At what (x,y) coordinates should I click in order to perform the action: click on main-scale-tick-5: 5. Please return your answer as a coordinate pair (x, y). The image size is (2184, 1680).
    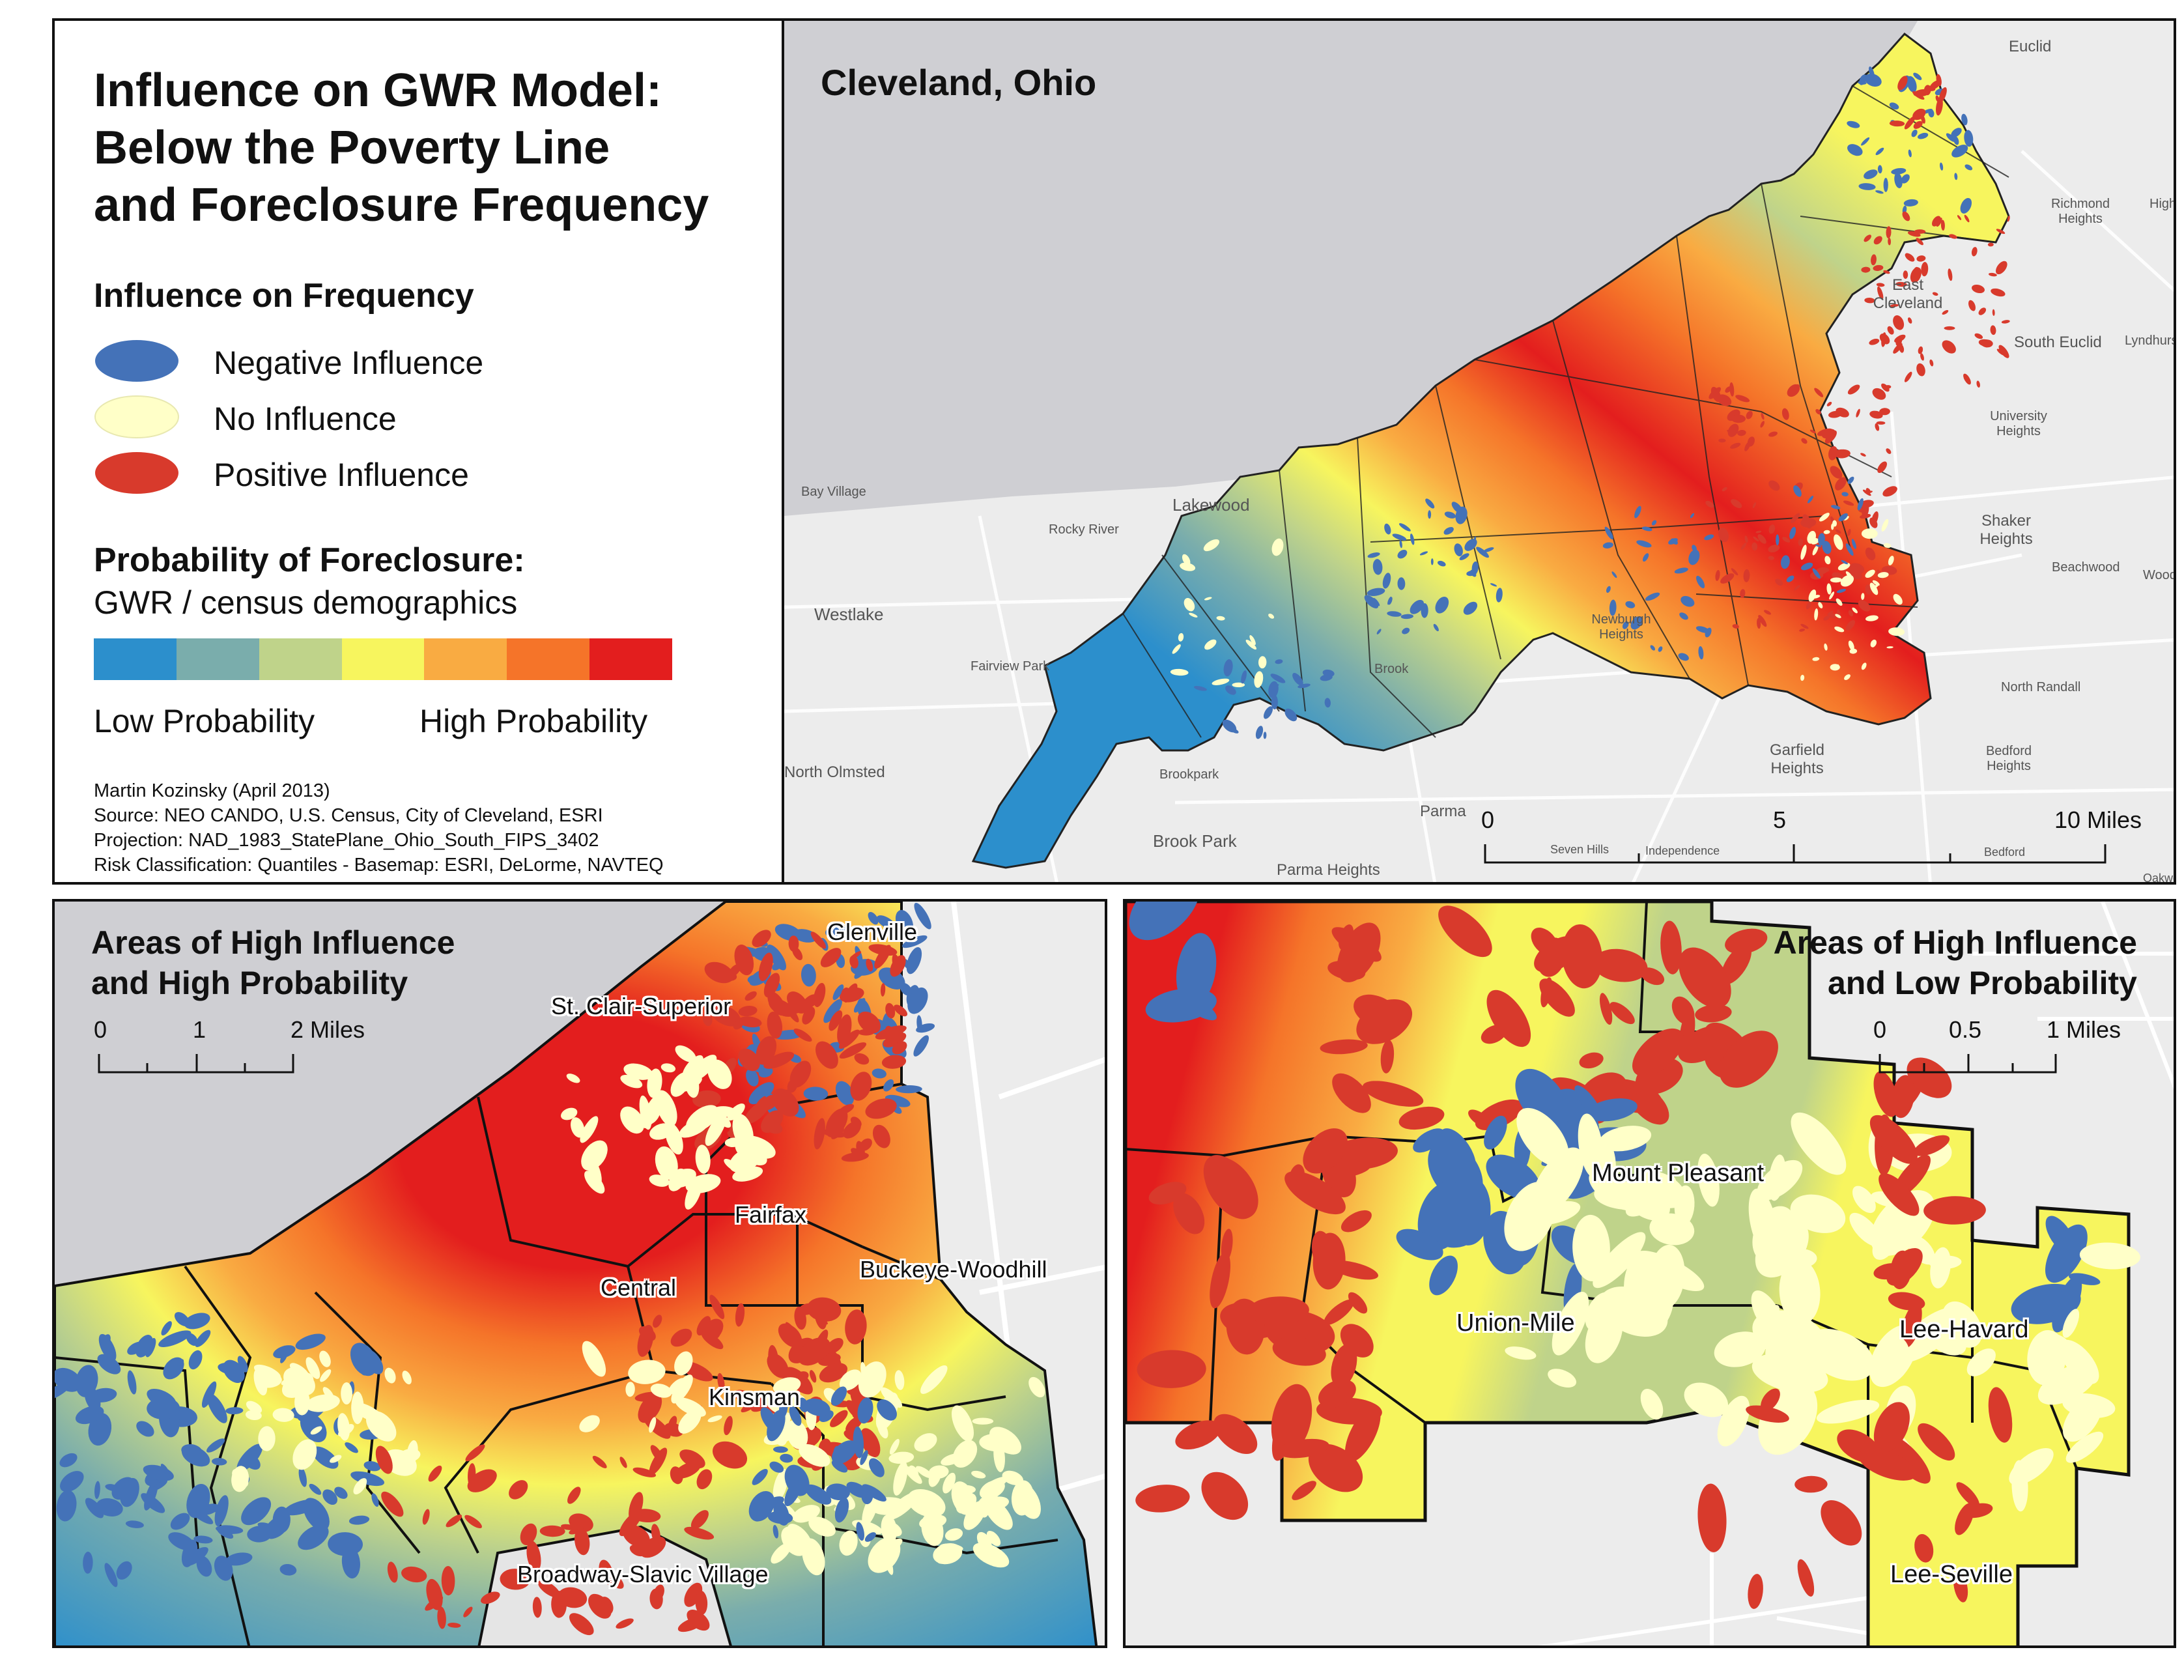
    Looking at the image, I should click on (1780, 819).